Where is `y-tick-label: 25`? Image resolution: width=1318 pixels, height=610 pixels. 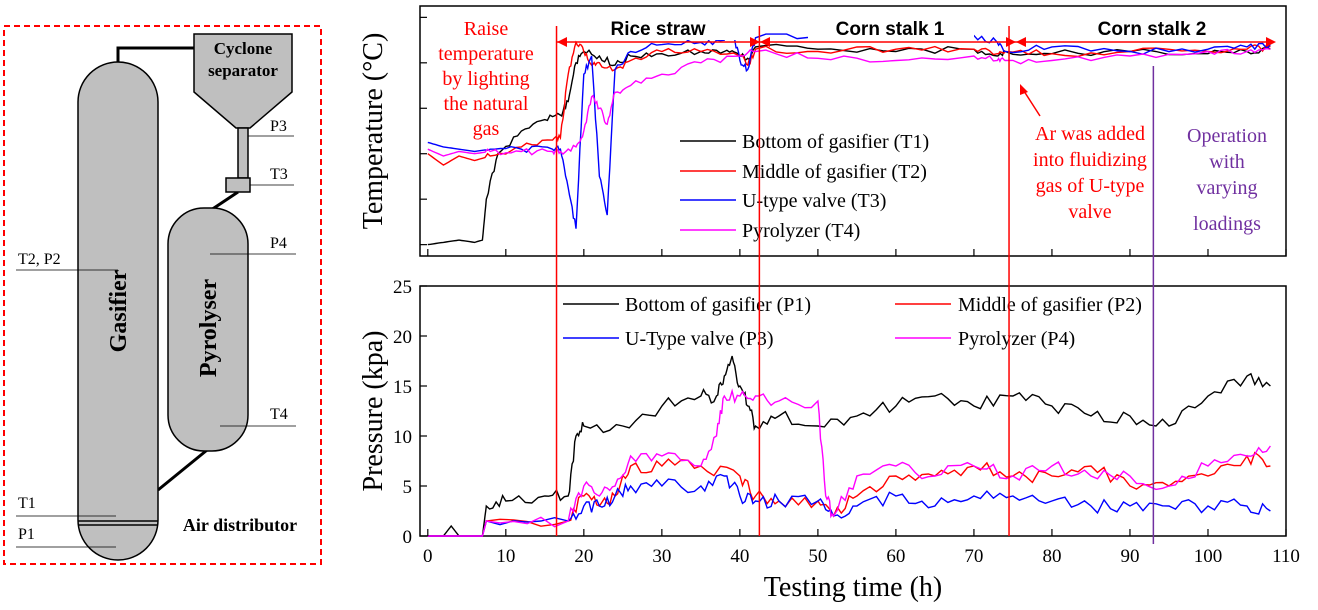 y-tick-label: 25 is located at coordinates (402, 287).